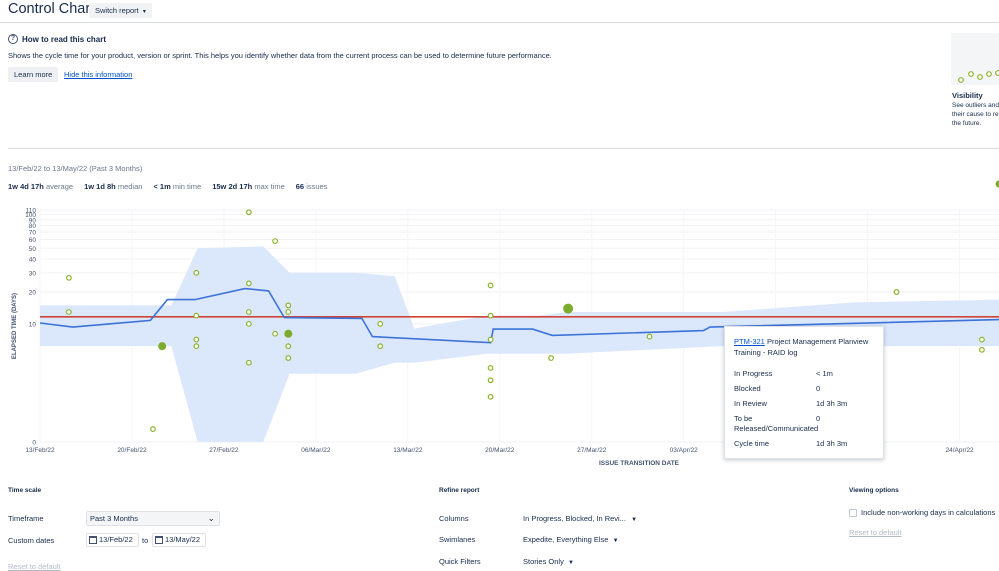  I want to click on tooltip-row-label: In Progress, so click(753, 373).